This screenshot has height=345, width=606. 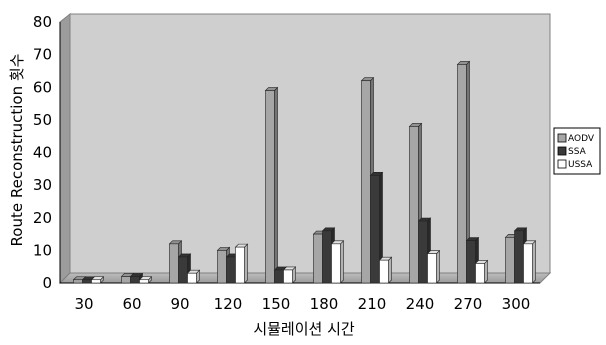 I want to click on x-axis-label: 시뮬레이션 시간, so click(x=304, y=329).